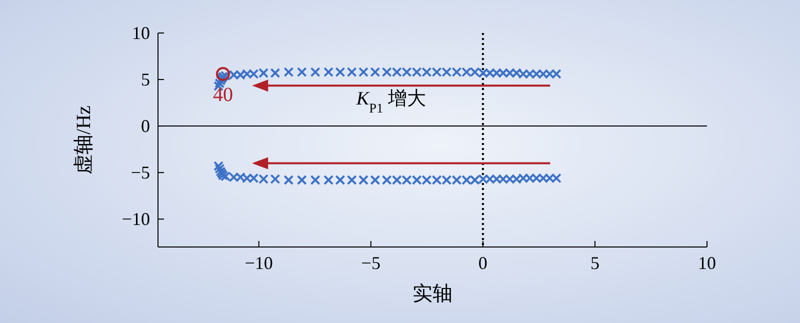  I want to click on y-tick-label: −5, so click(140, 172).